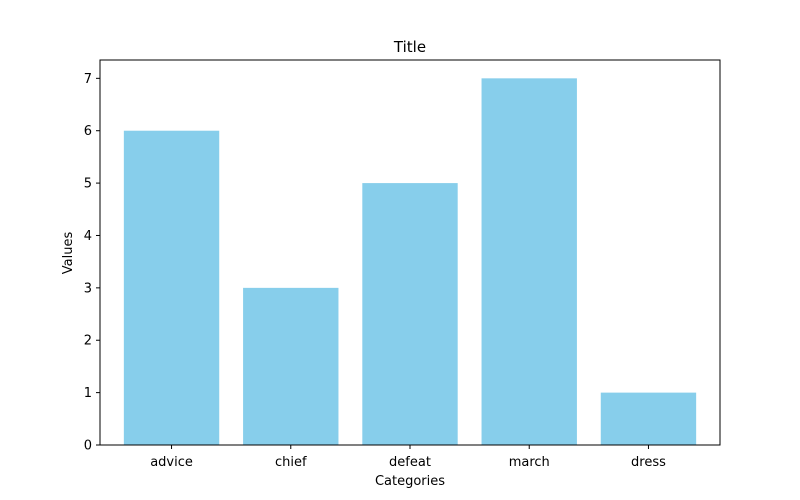 The height and width of the screenshot is (500, 800). Describe the element at coordinates (410, 314) in the screenshot. I see `bar-defeat` at that location.